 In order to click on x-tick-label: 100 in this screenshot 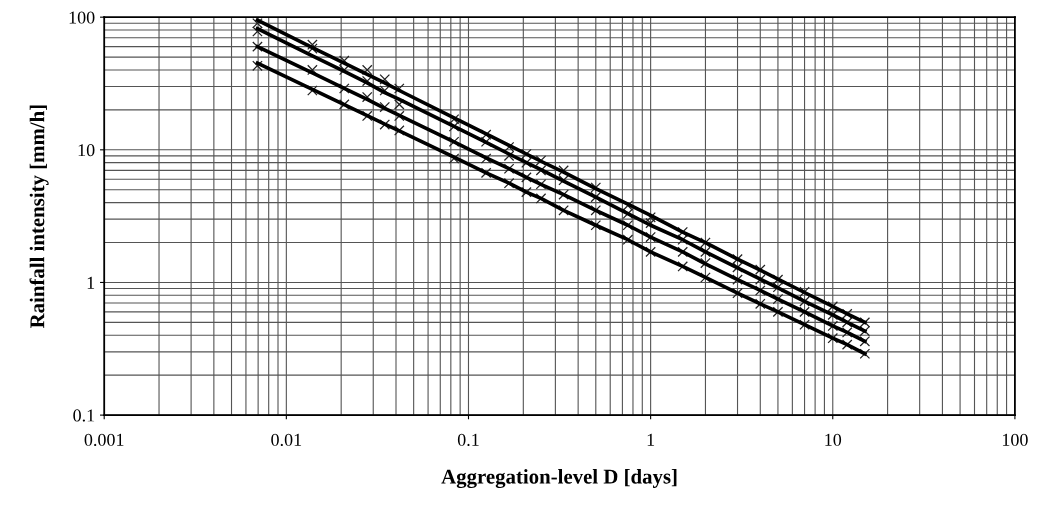, I will do `click(1015, 439)`.